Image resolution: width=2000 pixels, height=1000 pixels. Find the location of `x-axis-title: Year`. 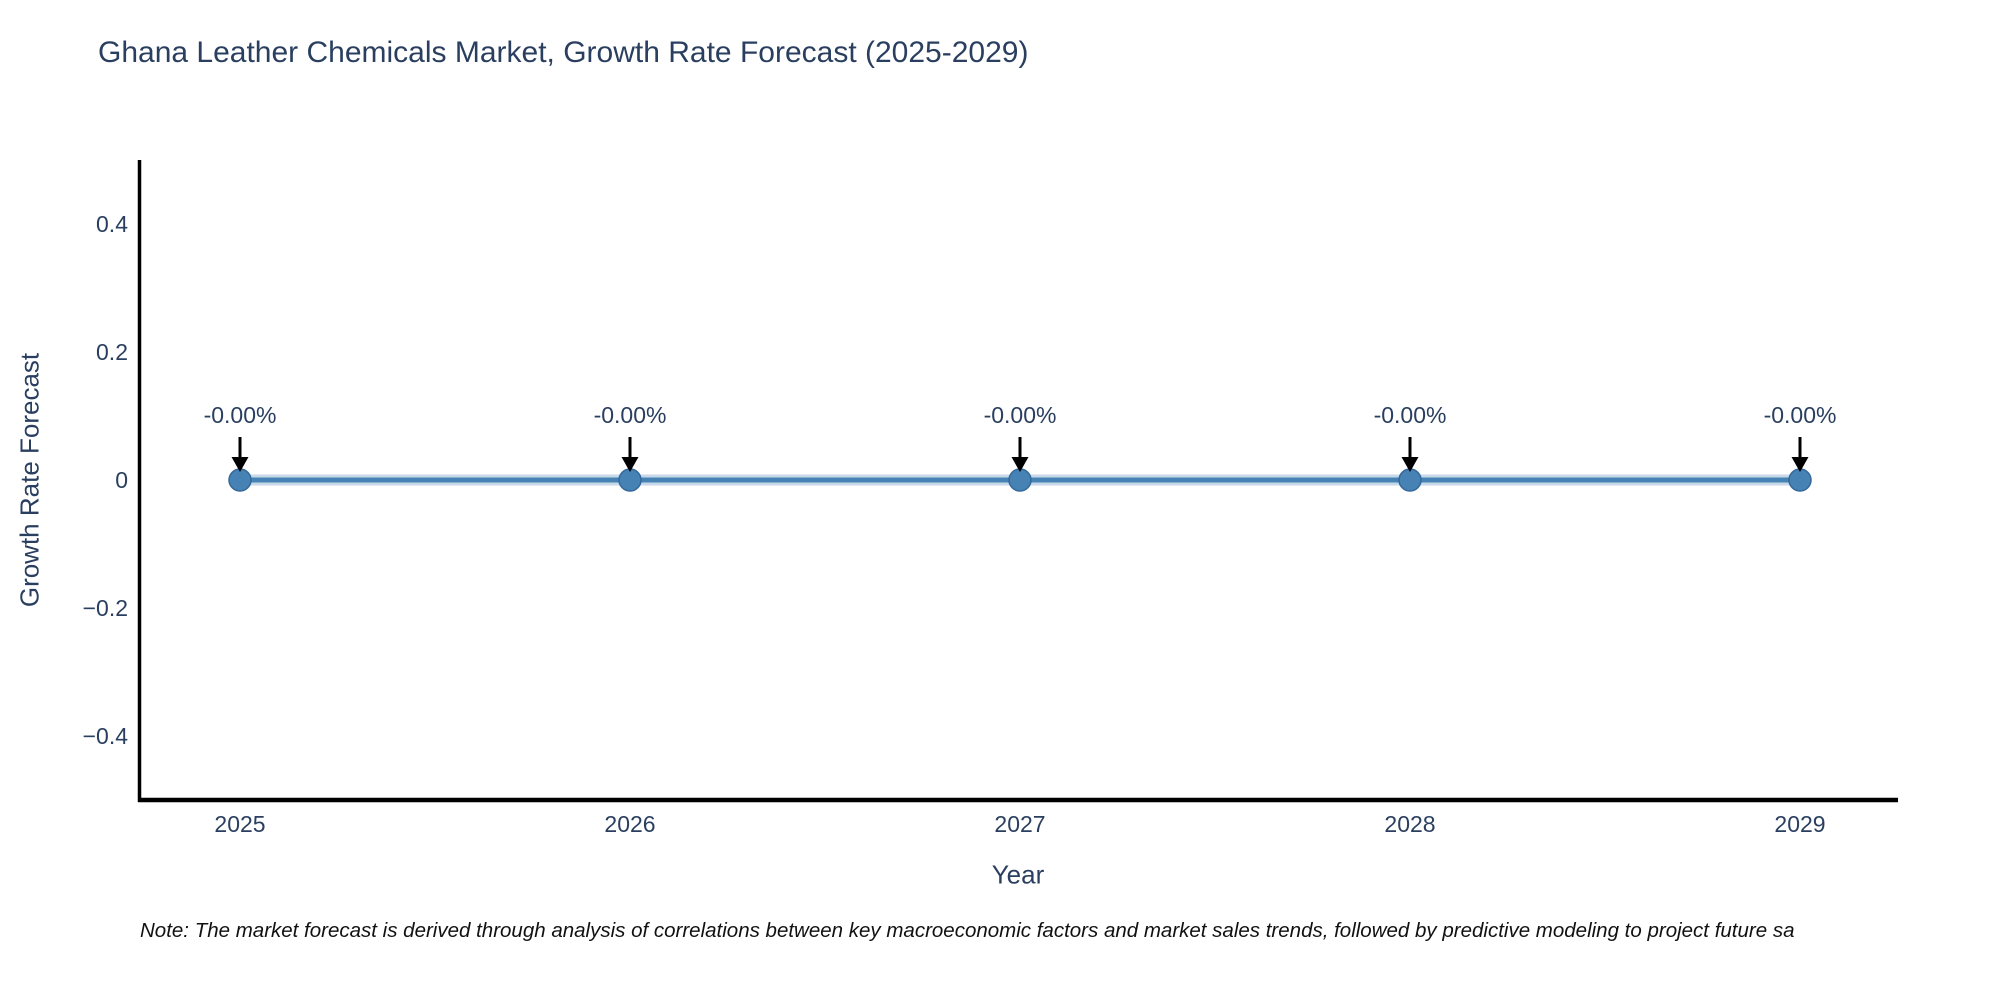

x-axis-title: Year is located at coordinates (1018, 874).